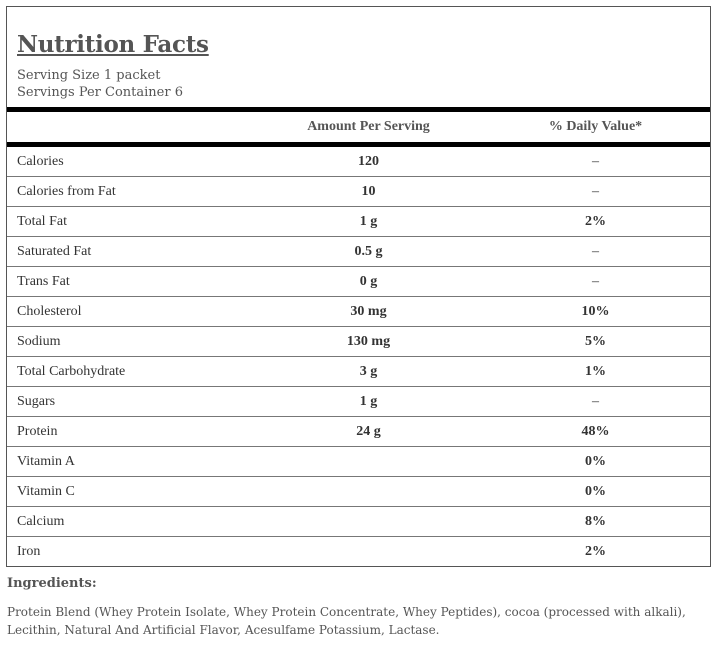 The height and width of the screenshot is (658, 720). Describe the element at coordinates (131, 371) in the screenshot. I see `nutrient-name: Total Carbohydrate` at that location.